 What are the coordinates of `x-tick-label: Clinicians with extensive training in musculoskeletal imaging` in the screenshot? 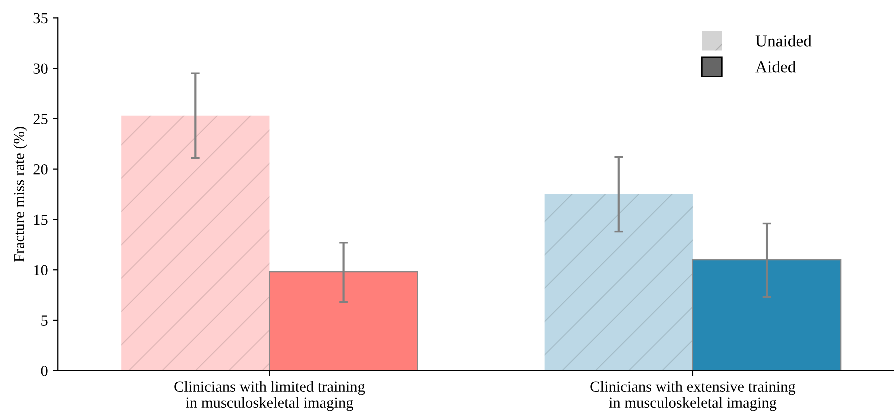 It's located at (693, 396).